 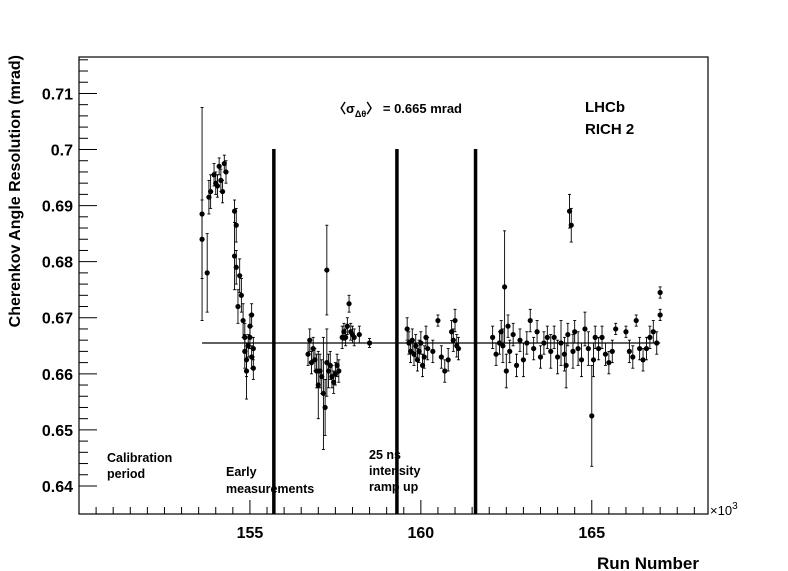 What do you see at coordinates (250, 533) in the screenshot?
I see `x-tick-label: 155` at bounding box center [250, 533].